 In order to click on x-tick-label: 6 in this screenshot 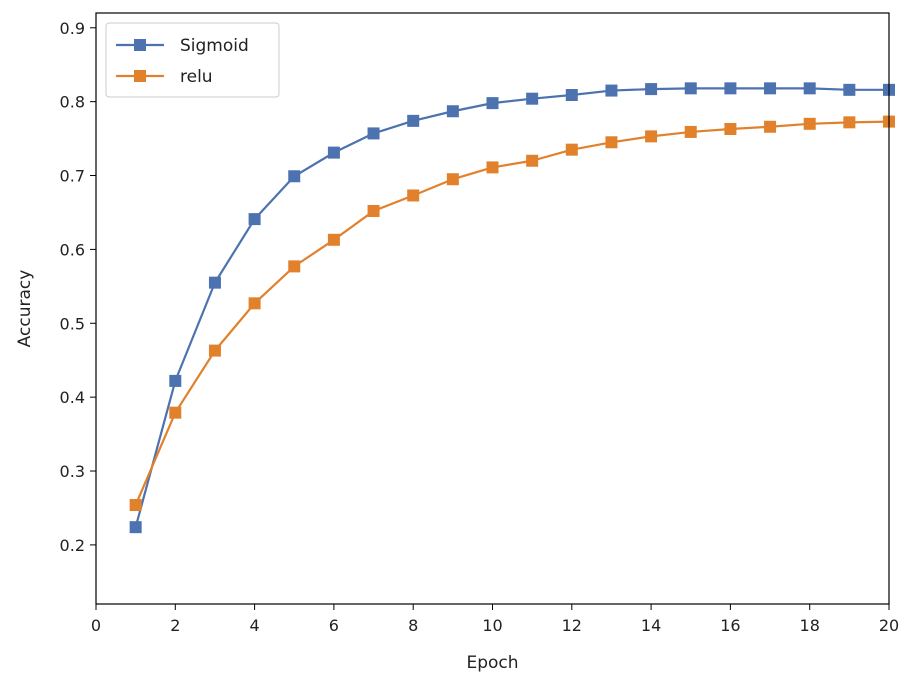, I will do `click(334, 625)`.